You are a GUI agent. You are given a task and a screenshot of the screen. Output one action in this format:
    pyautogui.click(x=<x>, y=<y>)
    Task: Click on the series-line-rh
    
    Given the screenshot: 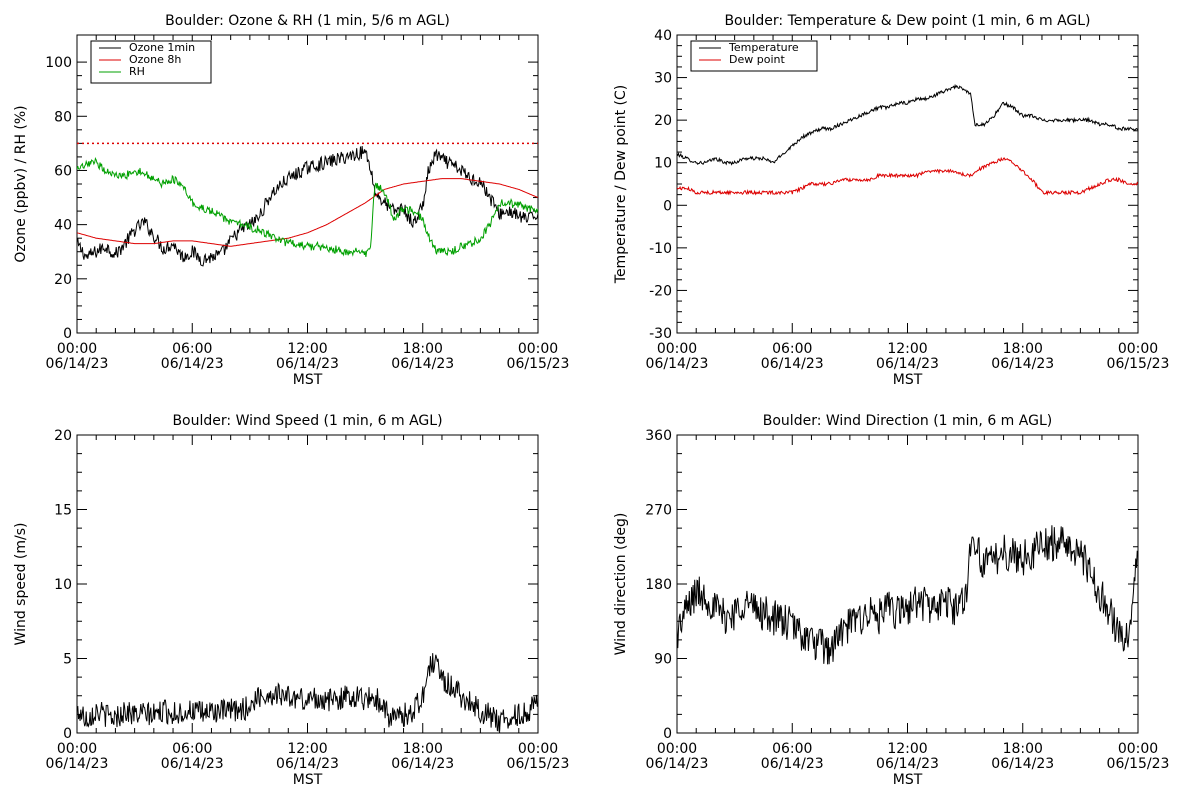 What is the action you would take?
    pyautogui.click(x=307, y=207)
    